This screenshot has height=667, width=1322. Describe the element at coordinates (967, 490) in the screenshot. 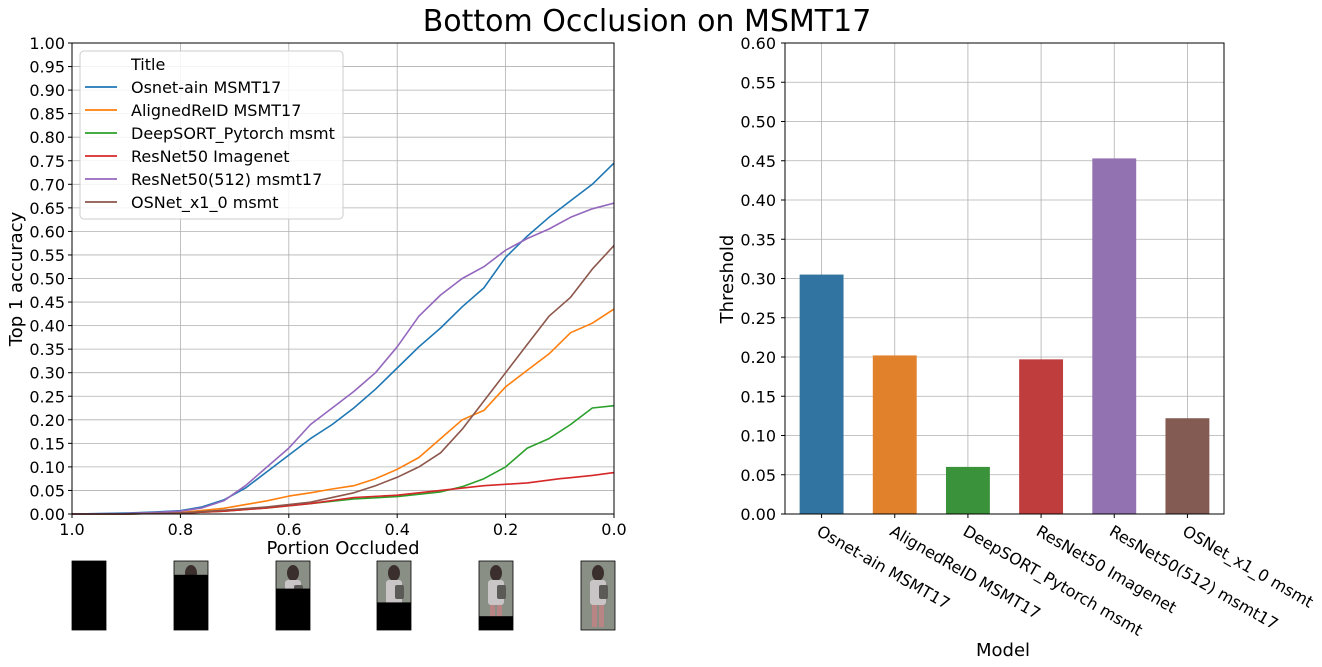

I see `bar-deepsort-pytorch-msmt` at that location.